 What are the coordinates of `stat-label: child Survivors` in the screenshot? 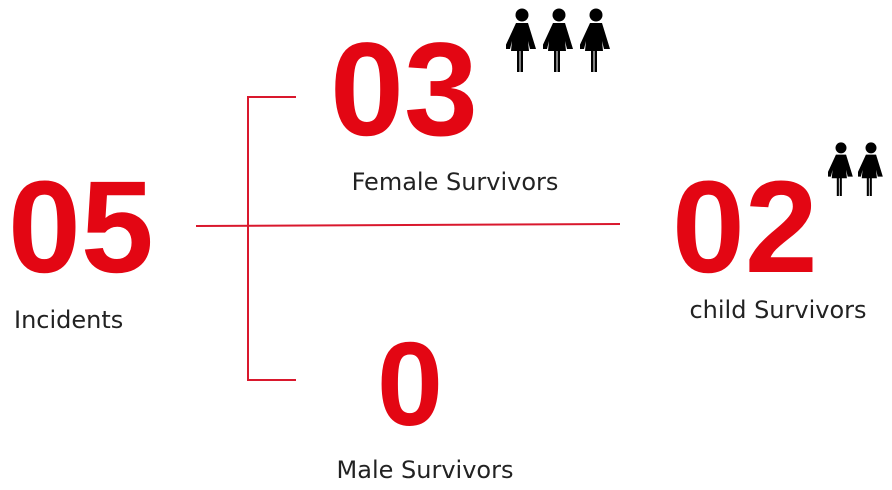 It's located at (777, 310).